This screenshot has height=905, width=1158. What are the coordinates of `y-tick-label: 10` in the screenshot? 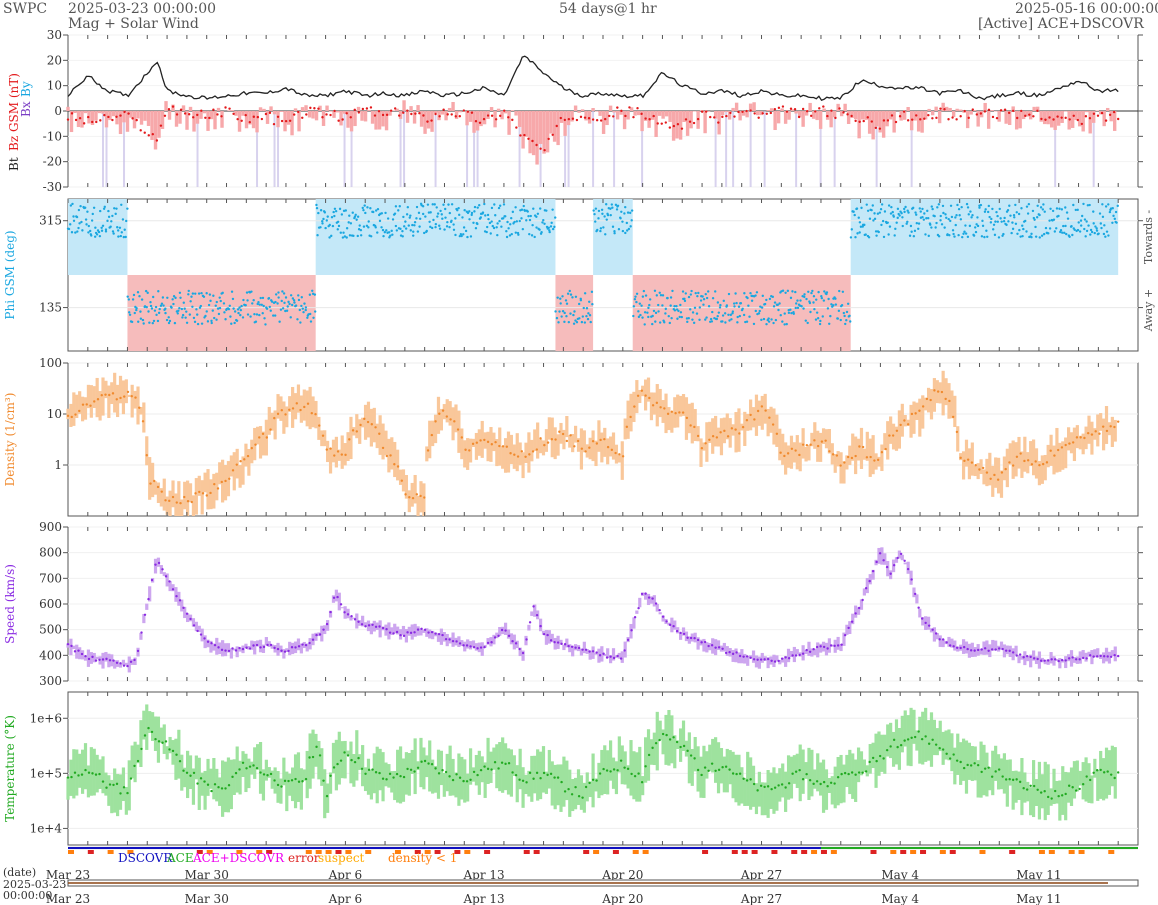 It's located at (54, 86).